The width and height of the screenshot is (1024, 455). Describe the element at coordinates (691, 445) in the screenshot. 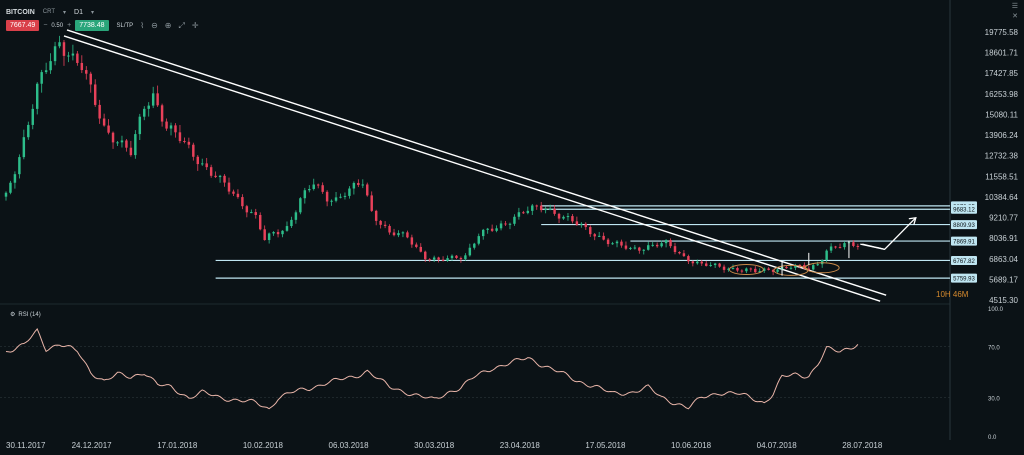

I see `time-tick-label: 10.06.2018` at that location.